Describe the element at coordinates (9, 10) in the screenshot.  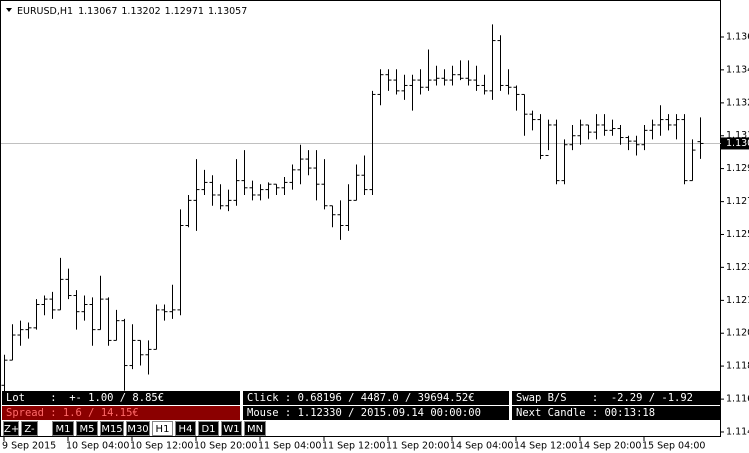
I see `menu-arrow` at that location.